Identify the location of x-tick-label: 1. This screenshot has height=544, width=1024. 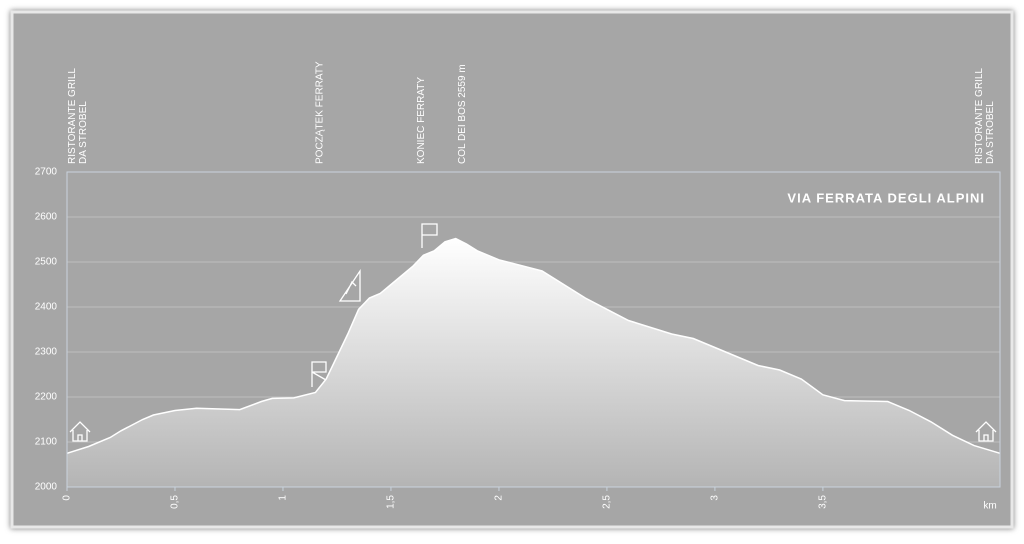
(283, 498).